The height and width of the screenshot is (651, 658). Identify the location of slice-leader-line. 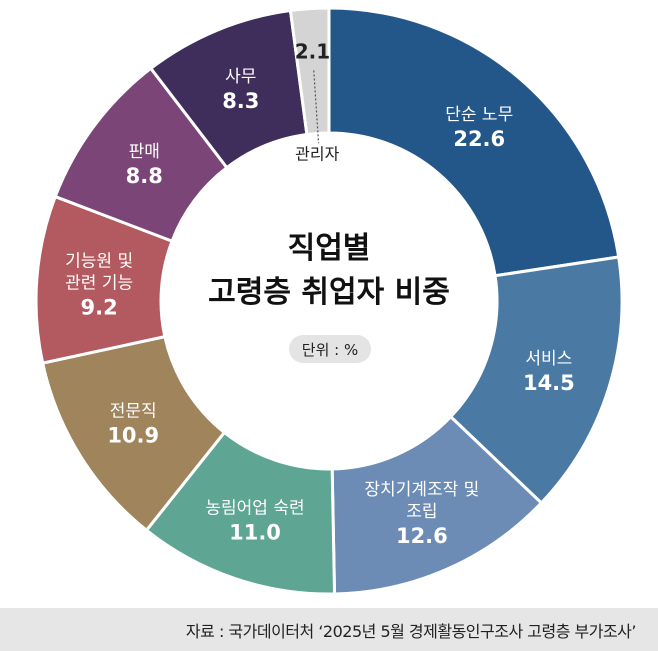
(316, 107).